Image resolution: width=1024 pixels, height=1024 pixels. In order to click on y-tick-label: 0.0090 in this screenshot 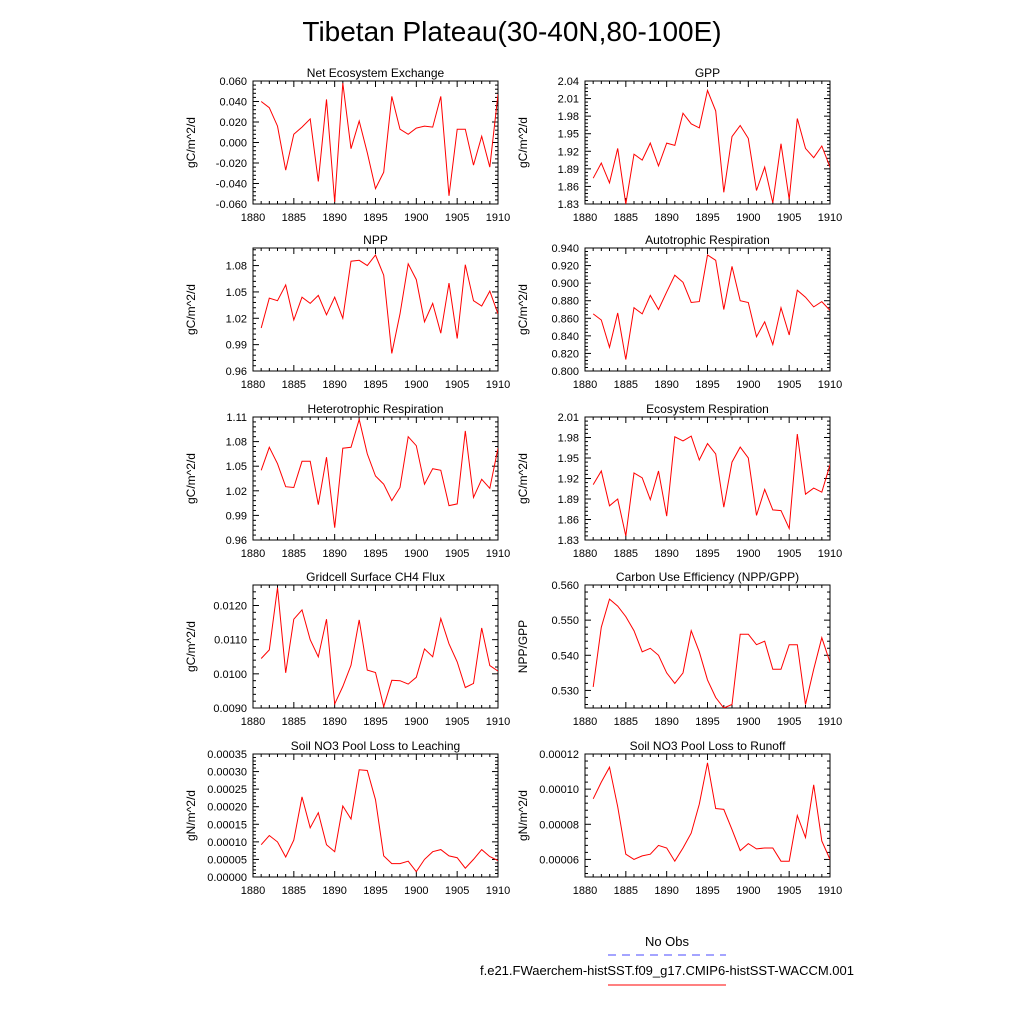, I will do `click(230, 709)`.